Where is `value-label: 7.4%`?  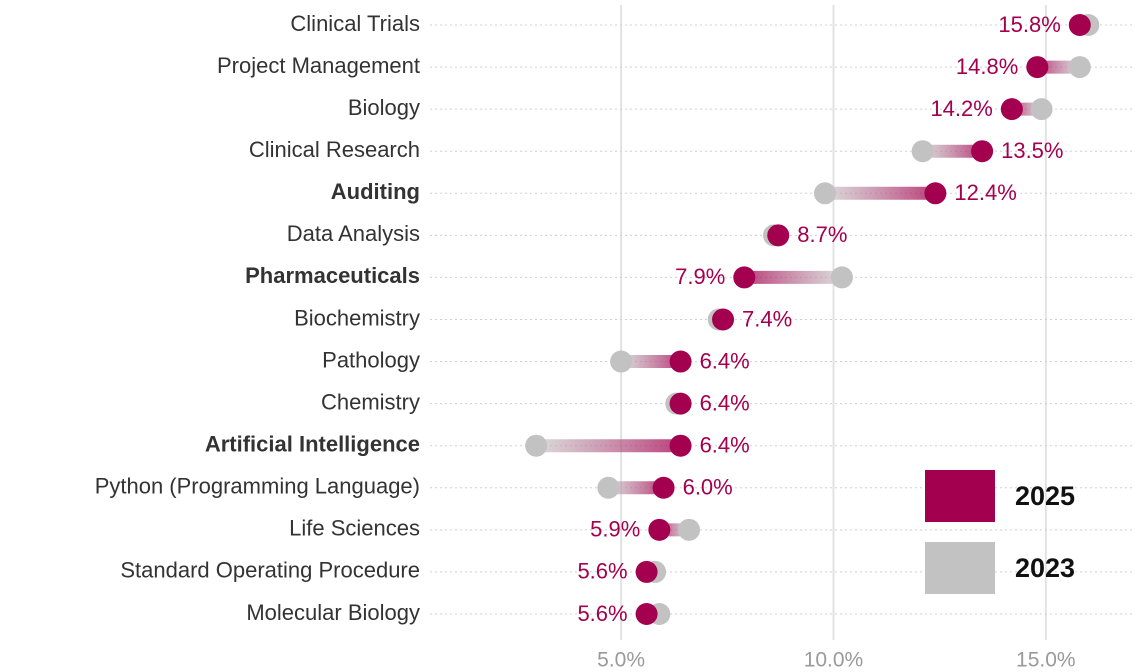 value-label: 7.4% is located at coordinates (767, 318).